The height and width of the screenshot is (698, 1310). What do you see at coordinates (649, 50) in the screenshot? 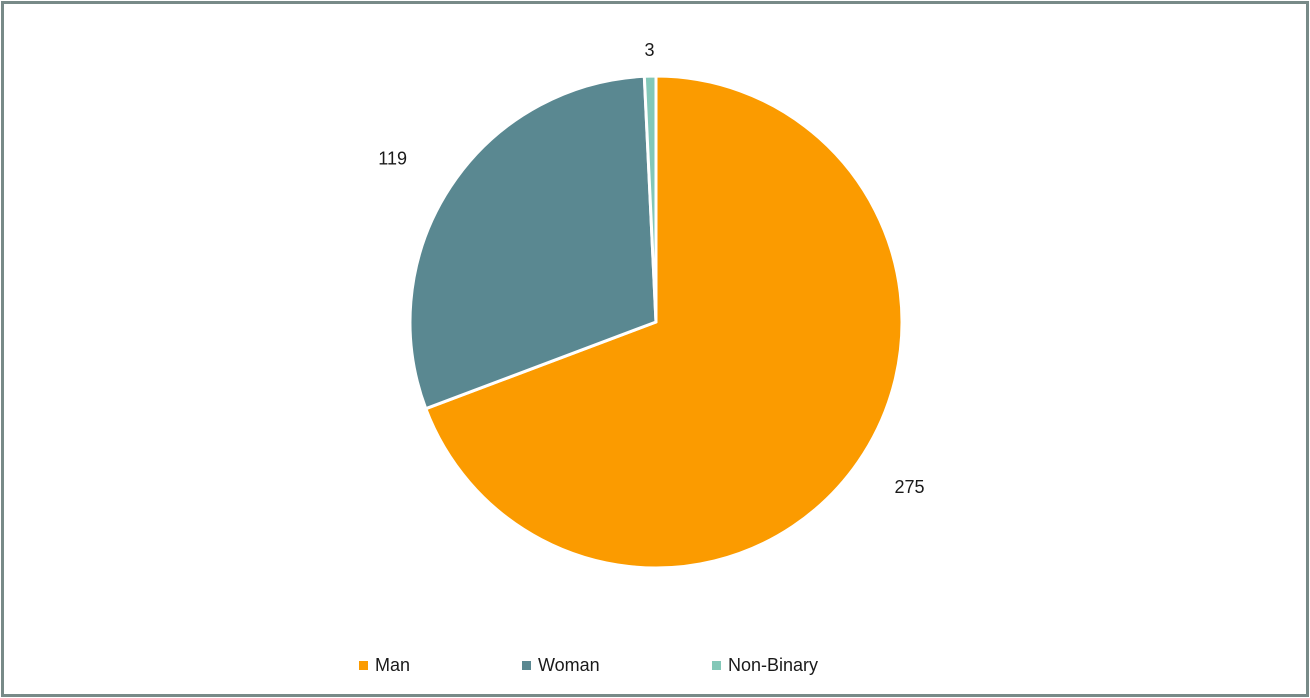
I see `data-label-non-binary: 3` at bounding box center [649, 50].